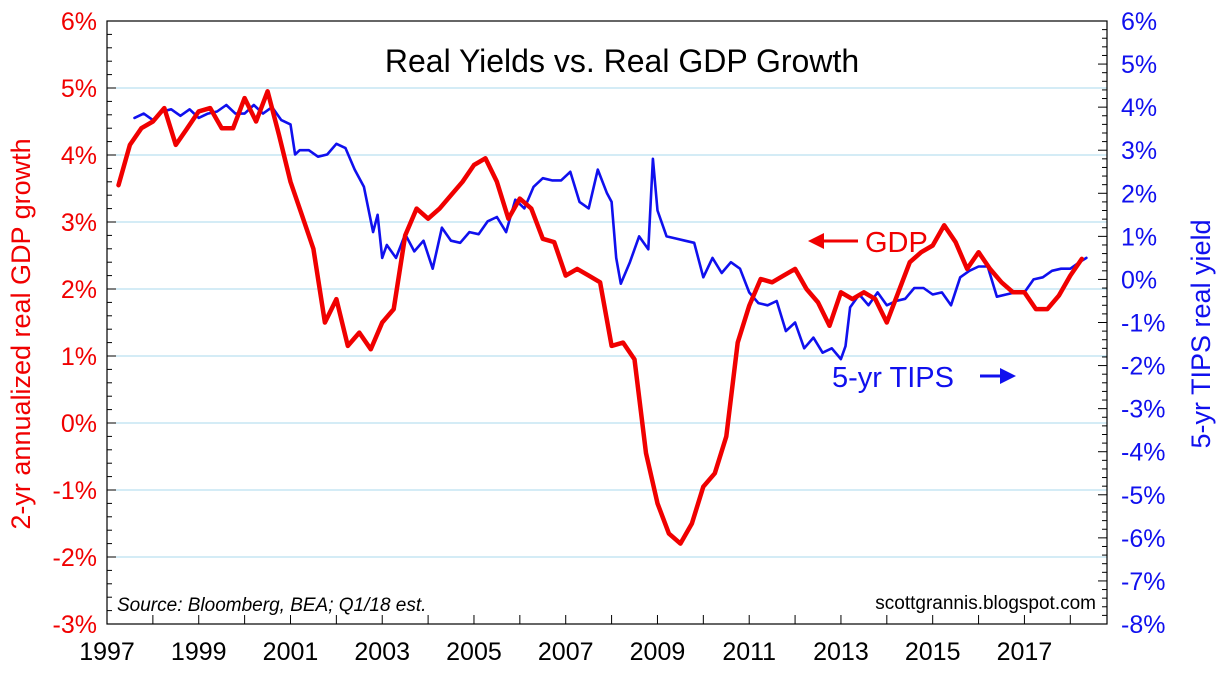 The width and height of the screenshot is (1228, 680). I want to click on x-tick-label: 2013, so click(841, 652).